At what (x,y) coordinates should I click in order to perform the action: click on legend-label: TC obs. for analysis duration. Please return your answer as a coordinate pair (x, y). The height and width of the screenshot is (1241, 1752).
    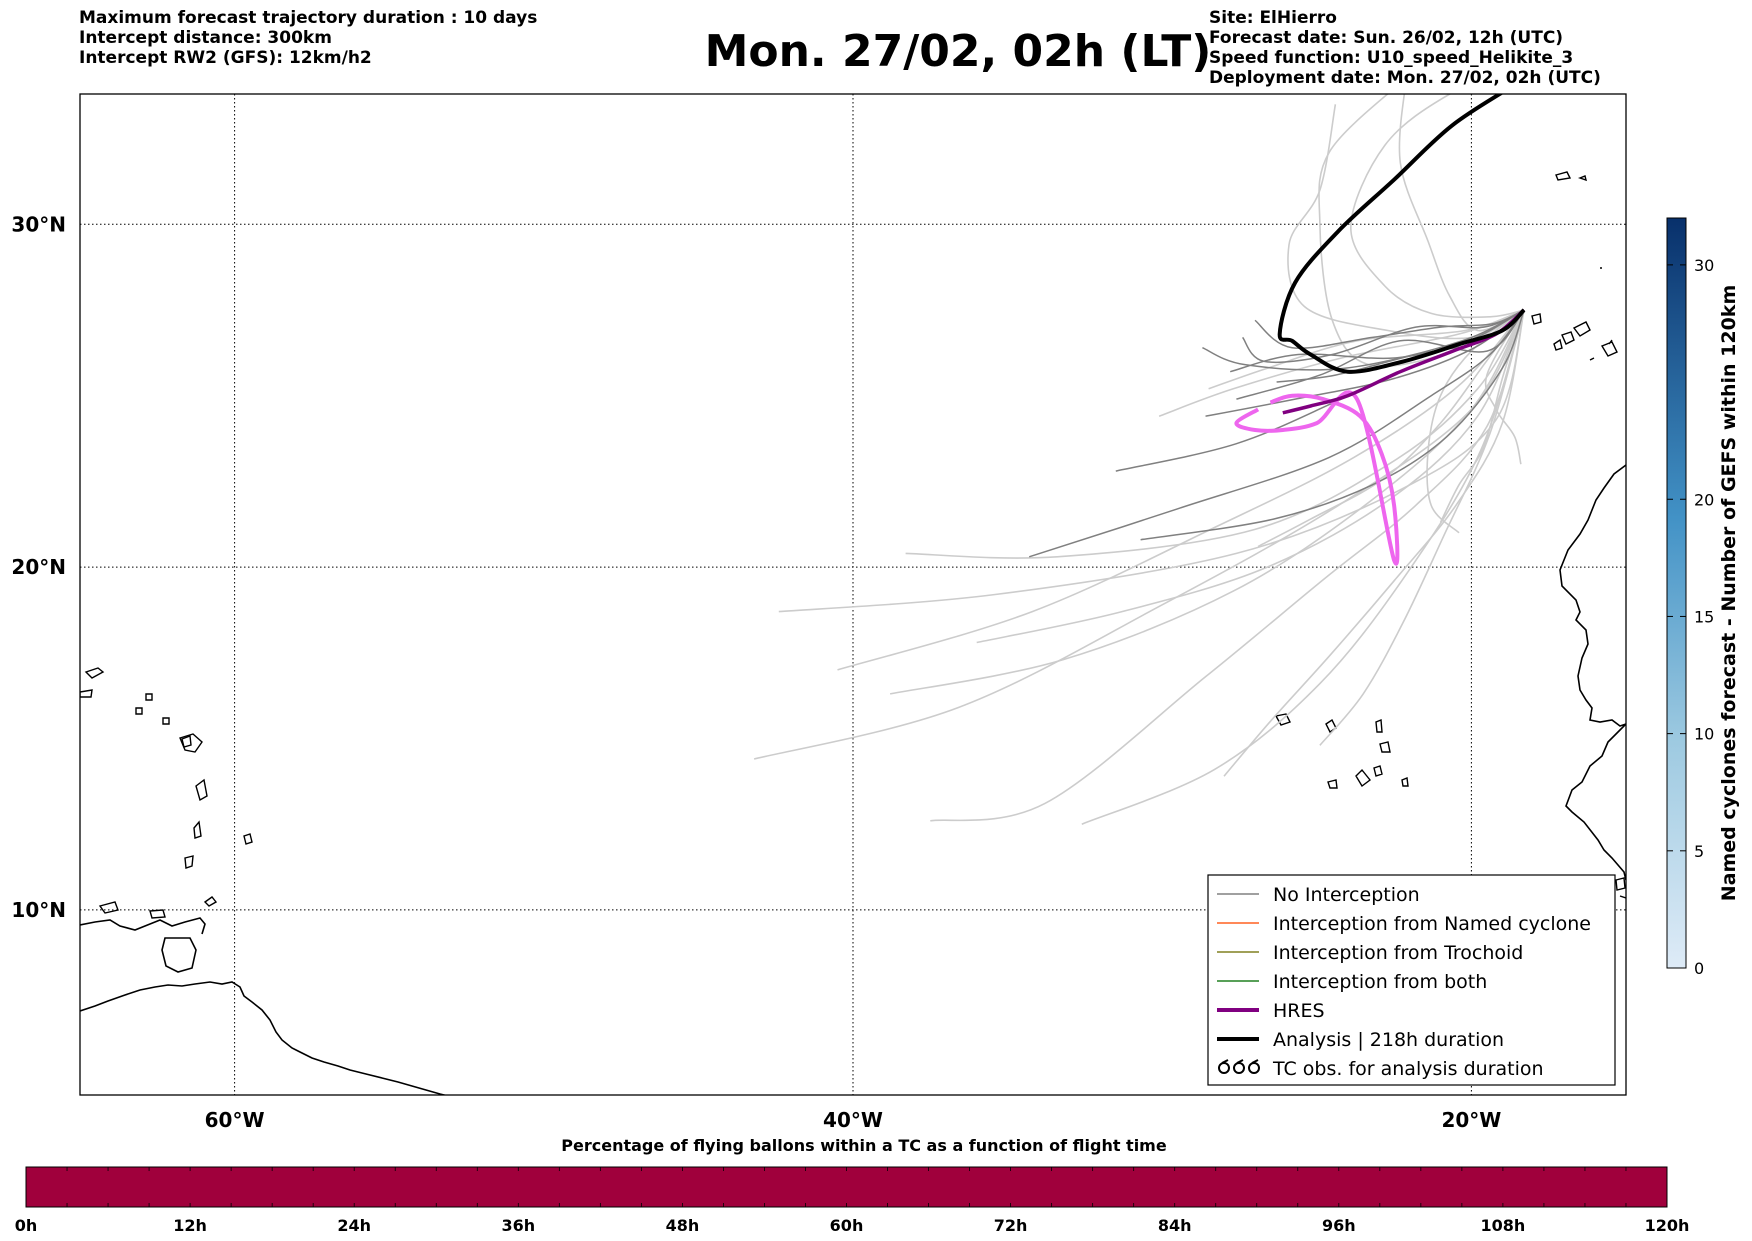
    Looking at the image, I should click on (1408, 1069).